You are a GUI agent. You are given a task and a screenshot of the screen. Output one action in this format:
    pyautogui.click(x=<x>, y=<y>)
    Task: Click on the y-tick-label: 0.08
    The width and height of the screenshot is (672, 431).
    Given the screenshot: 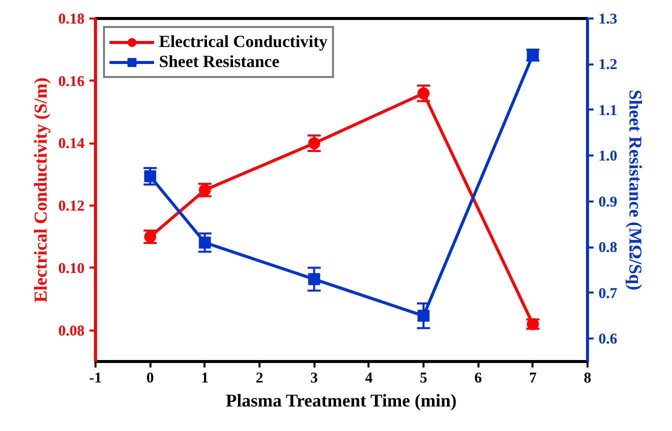 What is the action you would take?
    pyautogui.click(x=71, y=331)
    